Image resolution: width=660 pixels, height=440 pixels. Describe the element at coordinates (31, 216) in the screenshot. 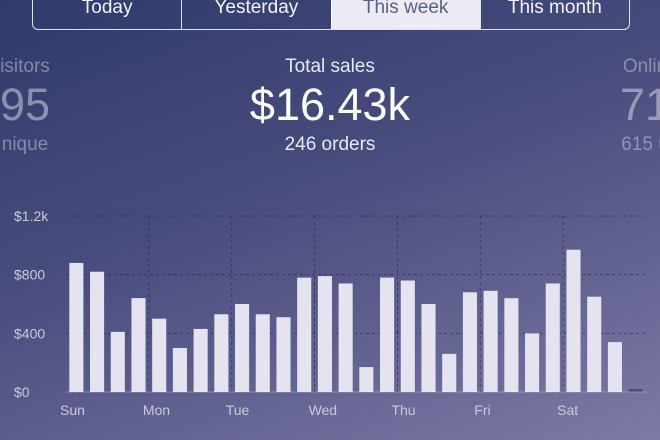

I see `y-tick-label: $1.2k` at that location.